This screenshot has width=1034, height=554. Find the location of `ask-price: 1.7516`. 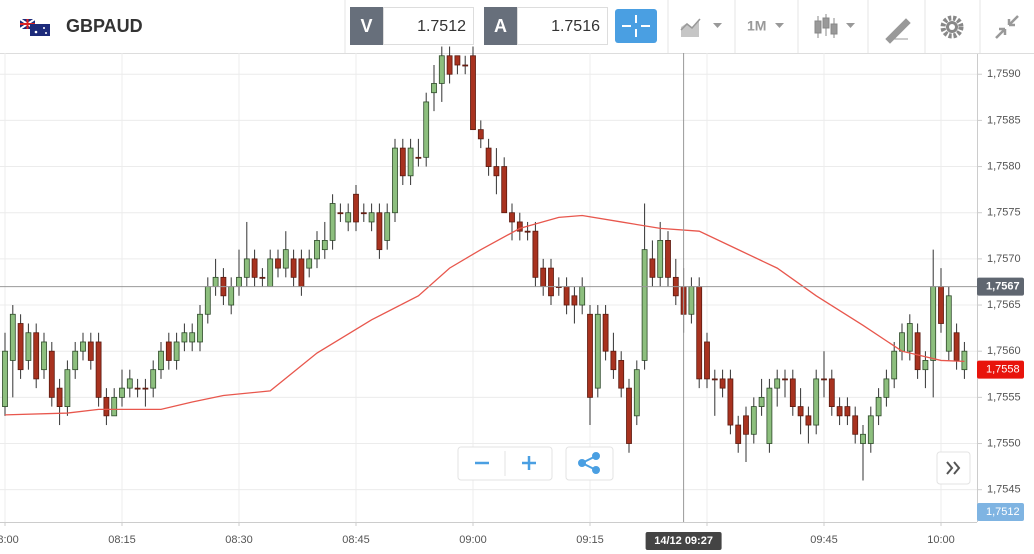

ask-price: 1.7516 is located at coordinates (575, 26).